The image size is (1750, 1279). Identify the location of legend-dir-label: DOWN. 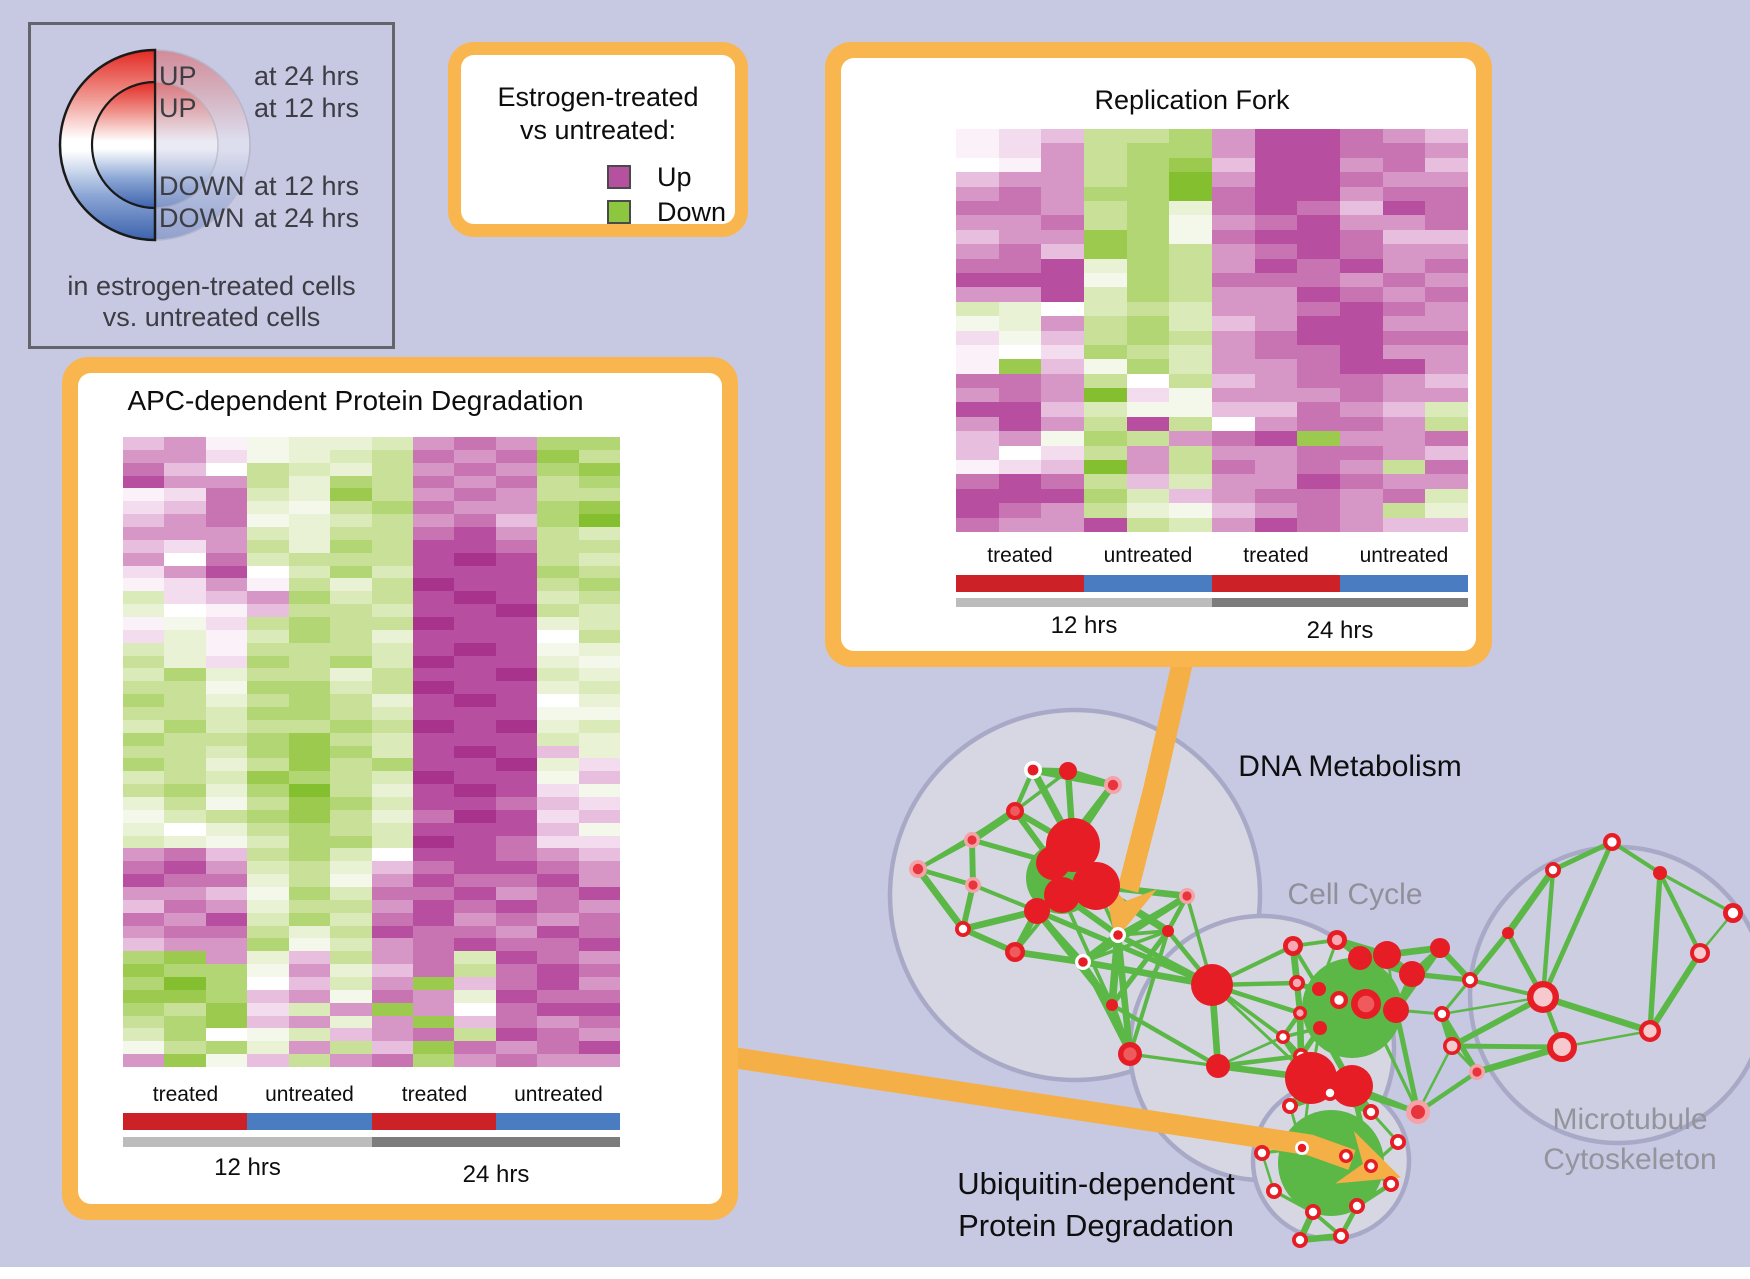
(202, 218).